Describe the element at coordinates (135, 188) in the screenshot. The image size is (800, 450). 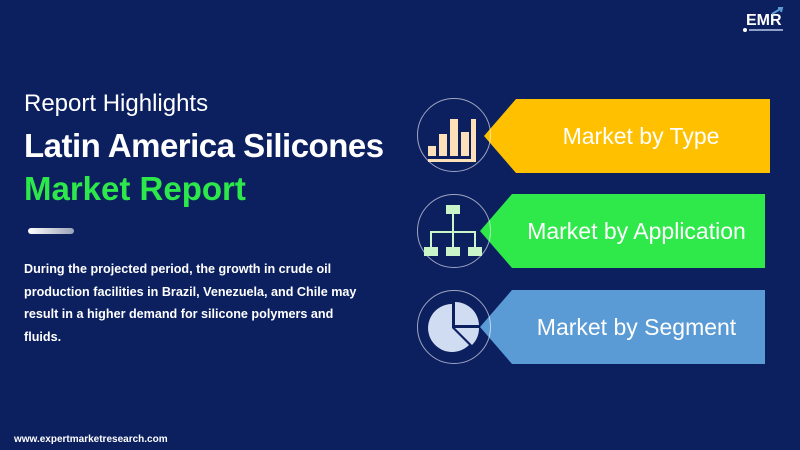
I see `page-subtitle: Market Report` at that location.